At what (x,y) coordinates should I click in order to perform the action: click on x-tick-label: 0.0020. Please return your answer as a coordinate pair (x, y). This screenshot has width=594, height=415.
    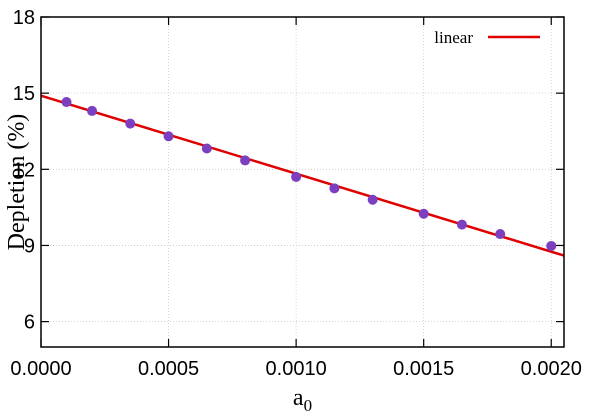
    Looking at the image, I should click on (551, 369).